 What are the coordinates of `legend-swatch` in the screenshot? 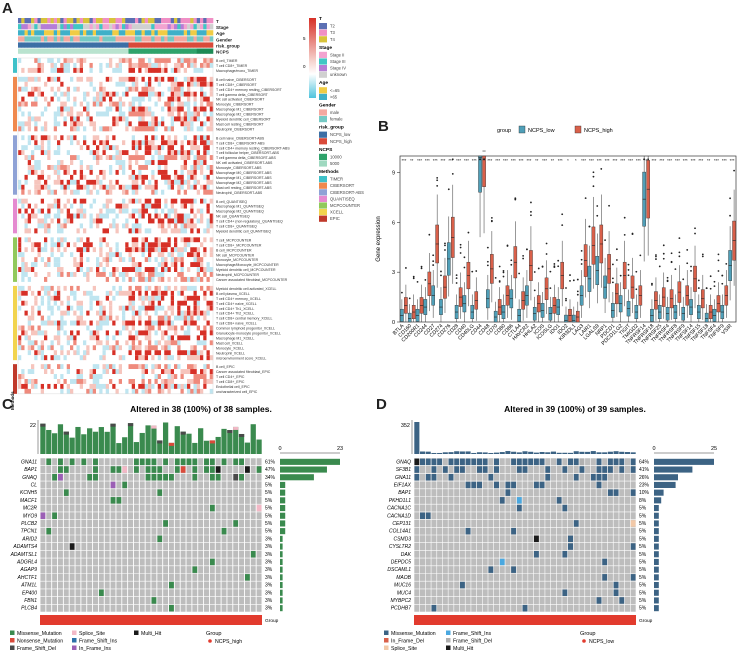 It's located at (323, 156).